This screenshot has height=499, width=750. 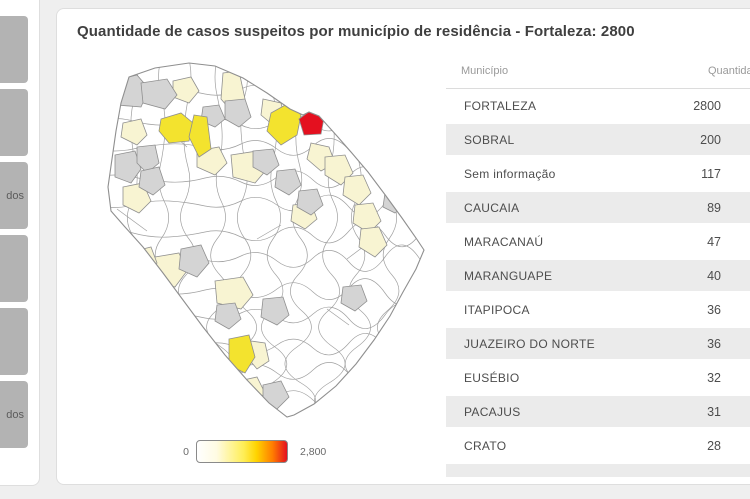 I want to click on municipality-value: 89, so click(x=714, y=207).